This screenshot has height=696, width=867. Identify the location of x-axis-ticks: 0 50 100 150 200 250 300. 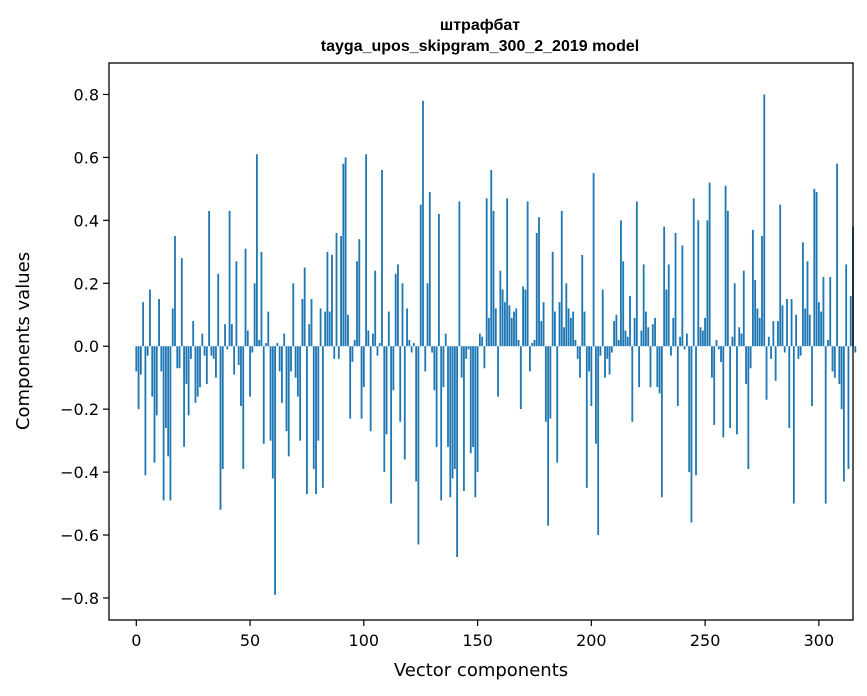
(482, 635).